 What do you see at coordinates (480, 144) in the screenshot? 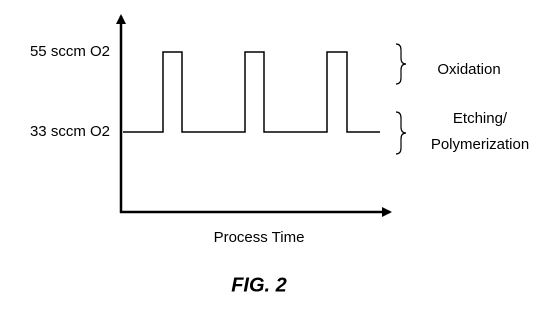
I see `phase-label: Polymerization` at bounding box center [480, 144].